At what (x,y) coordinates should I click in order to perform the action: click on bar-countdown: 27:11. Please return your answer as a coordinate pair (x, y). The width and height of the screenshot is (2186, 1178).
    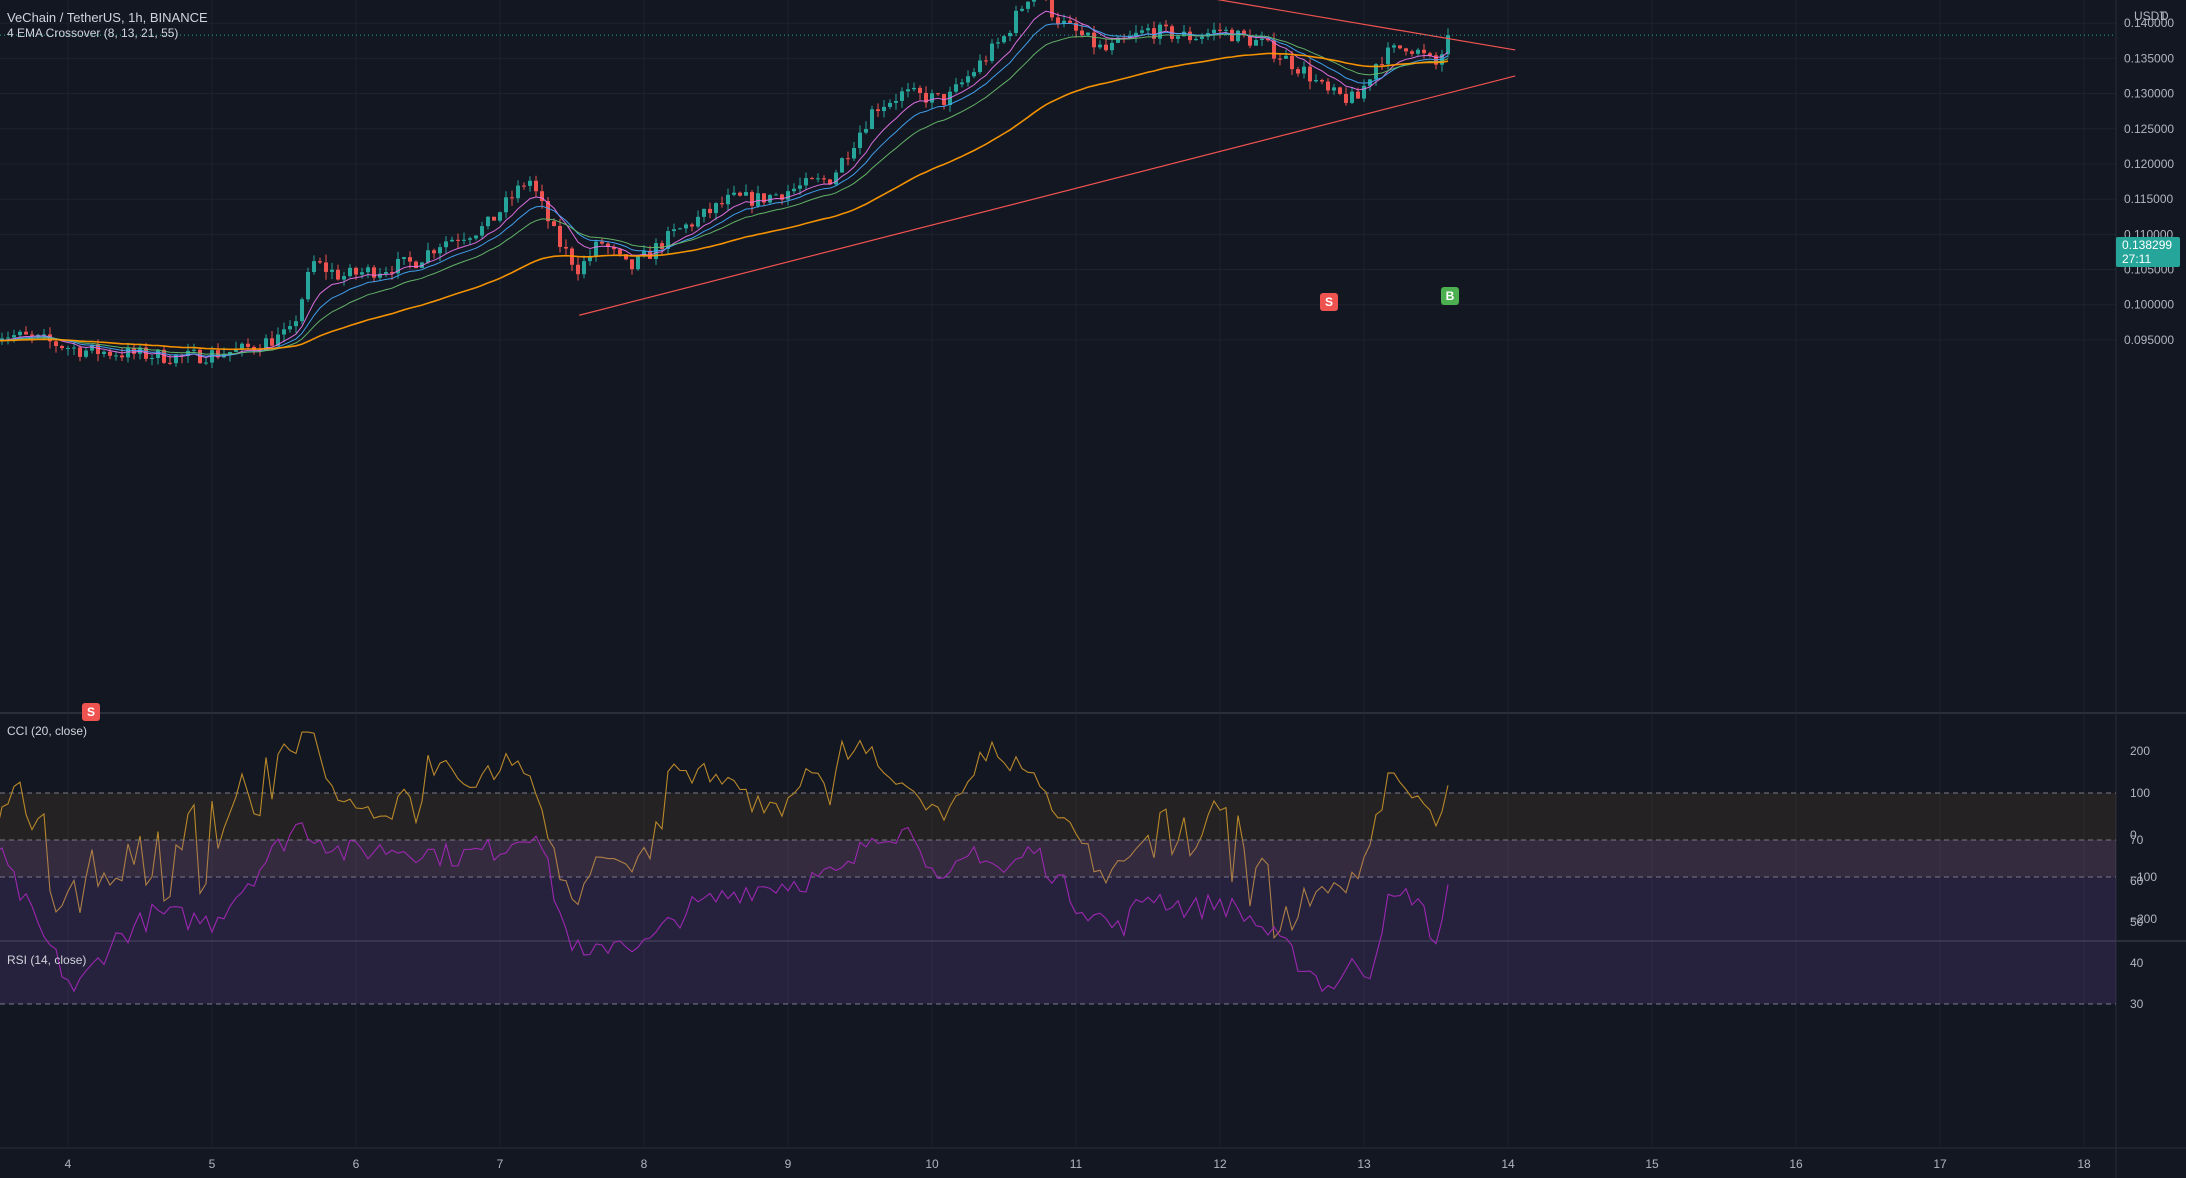
    Looking at the image, I should click on (2137, 259).